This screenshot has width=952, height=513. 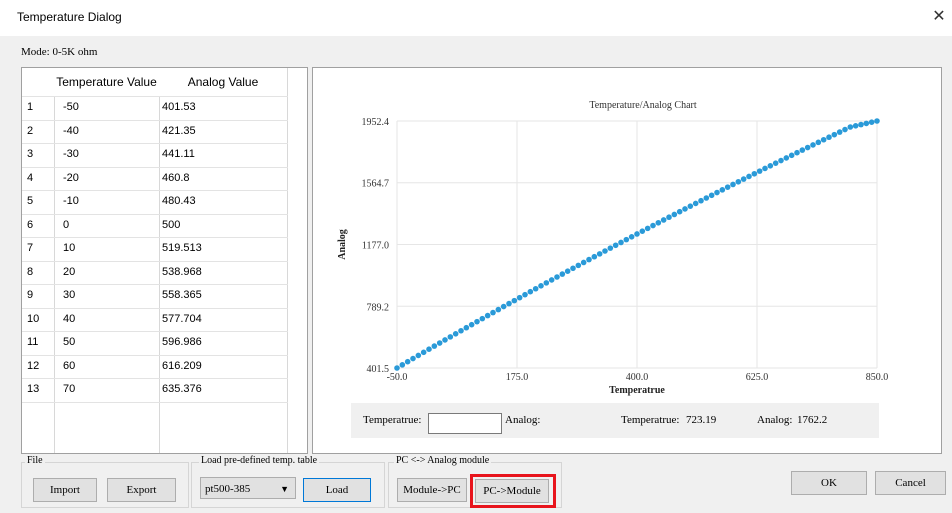 I want to click on temperature-value-cell: -40, so click(x=71, y=130).